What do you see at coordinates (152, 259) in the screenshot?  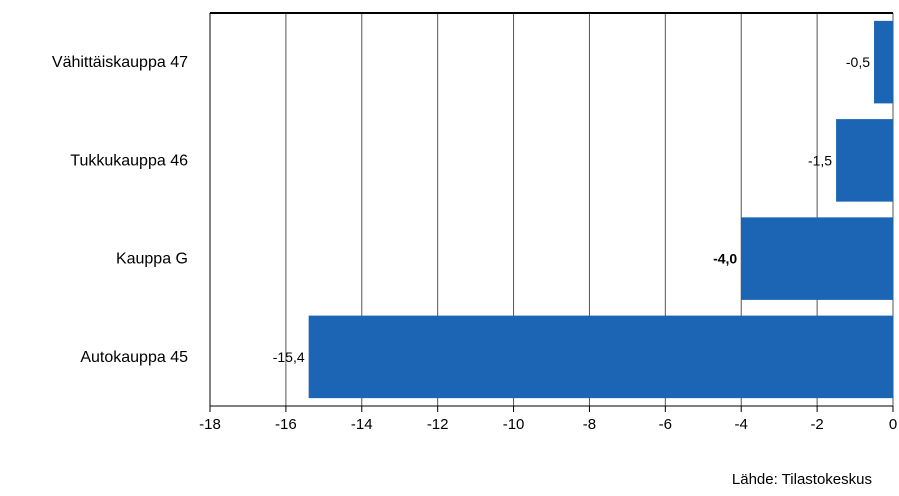 I see `category-label: Kauppa G` at bounding box center [152, 259].